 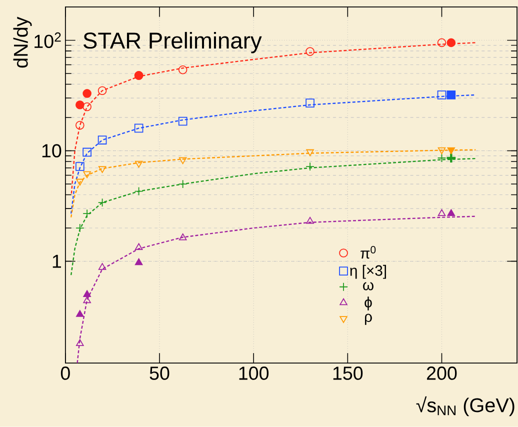 What do you see at coordinates (368, 286) in the screenshot?
I see `legend-label: ω` at bounding box center [368, 286].